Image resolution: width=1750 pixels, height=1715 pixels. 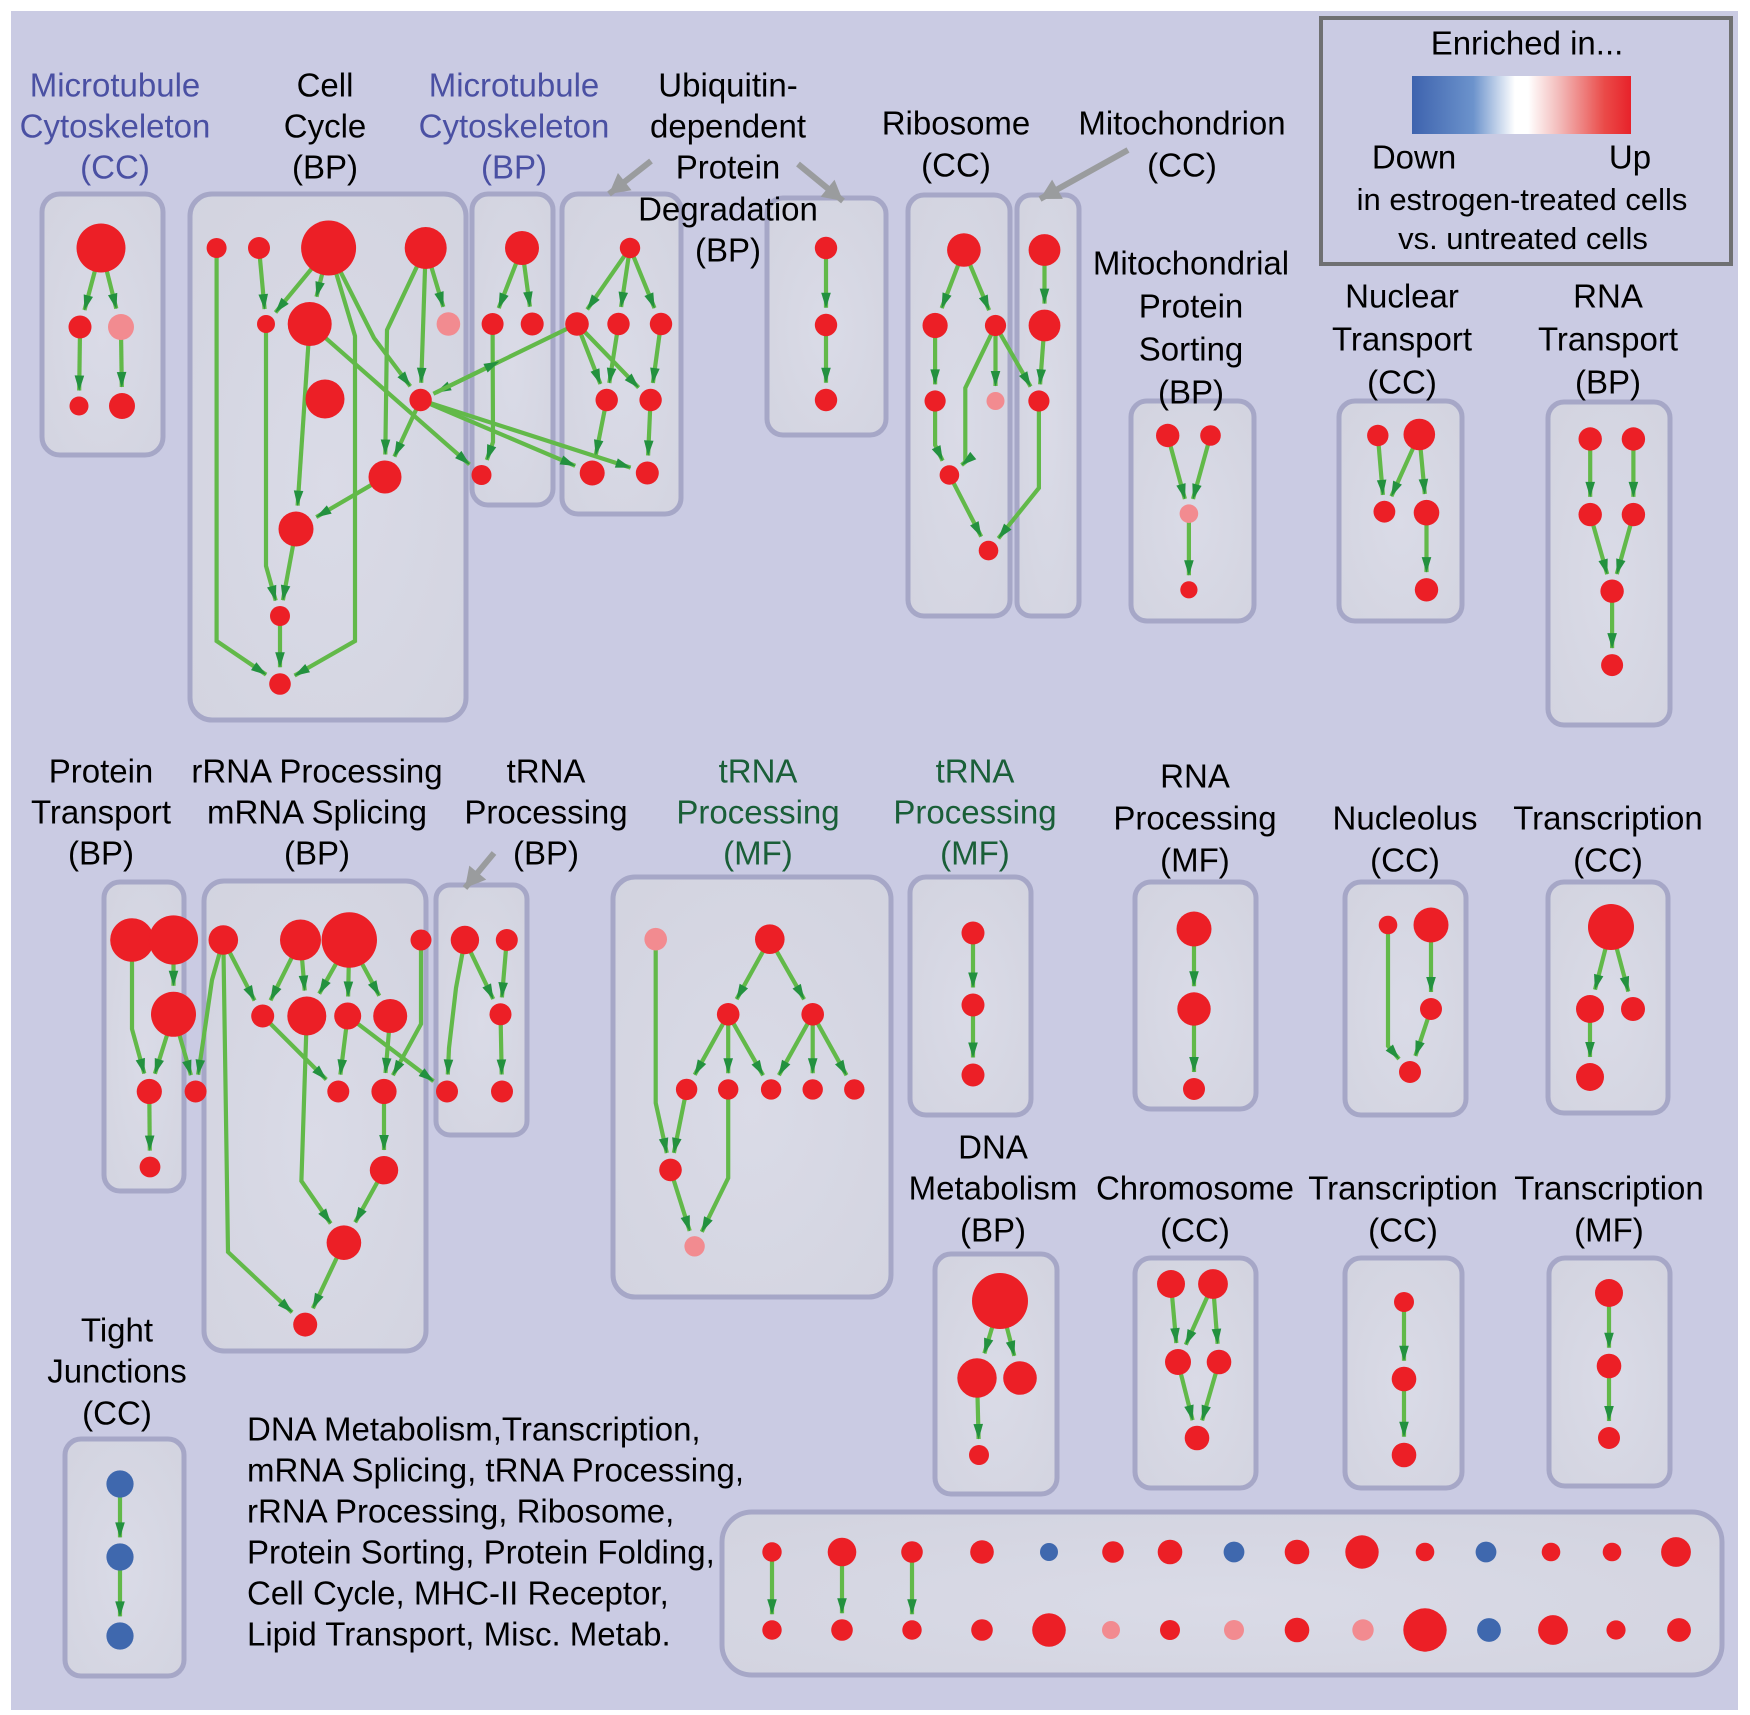 What do you see at coordinates (728, 209) in the screenshot?
I see `svg-text: Degradation` at bounding box center [728, 209].